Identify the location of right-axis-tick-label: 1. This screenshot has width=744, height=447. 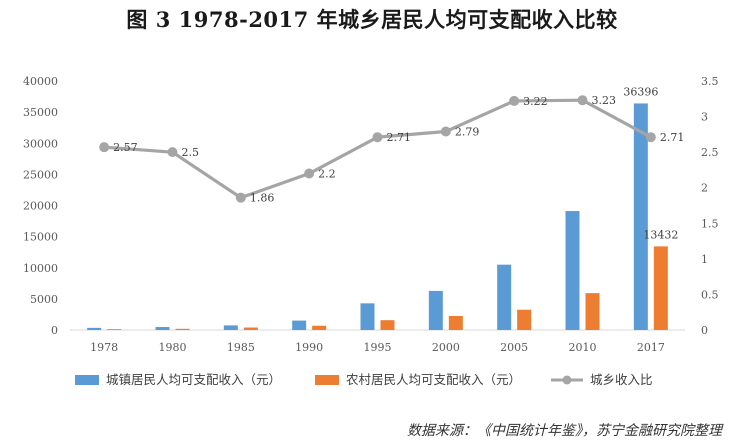
(704, 259).